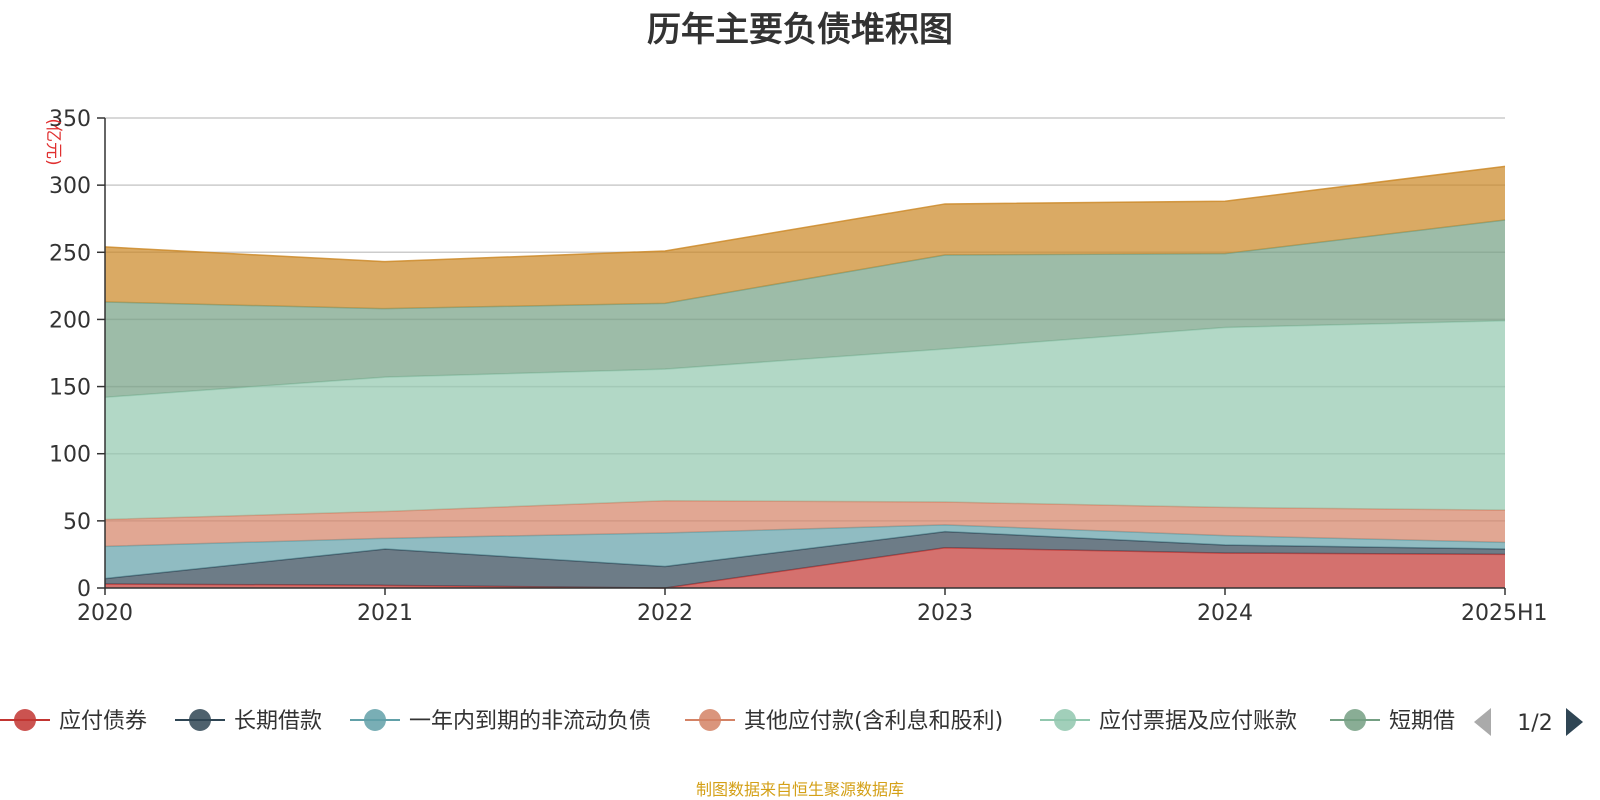  Describe the element at coordinates (103, 721) in the screenshot. I see `legend-label: 应付债券` at that location.